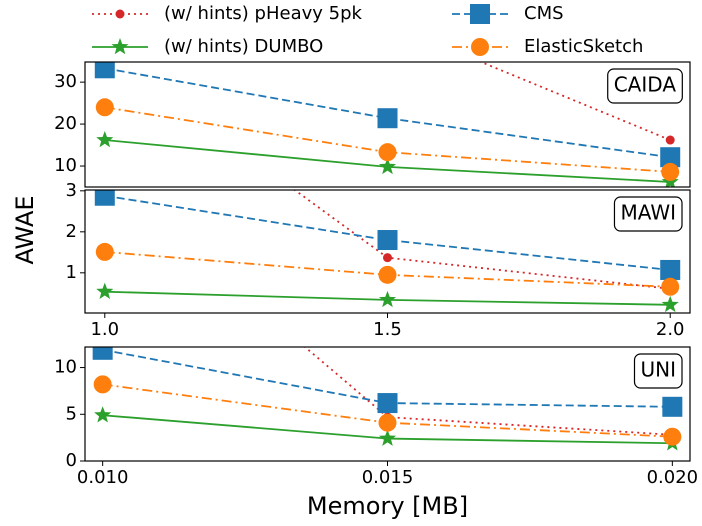 The image size is (702, 526). What do you see at coordinates (388, 477) in the screenshot?
I see `x-tick-label: 0.015` at bounding box center [388, 477].